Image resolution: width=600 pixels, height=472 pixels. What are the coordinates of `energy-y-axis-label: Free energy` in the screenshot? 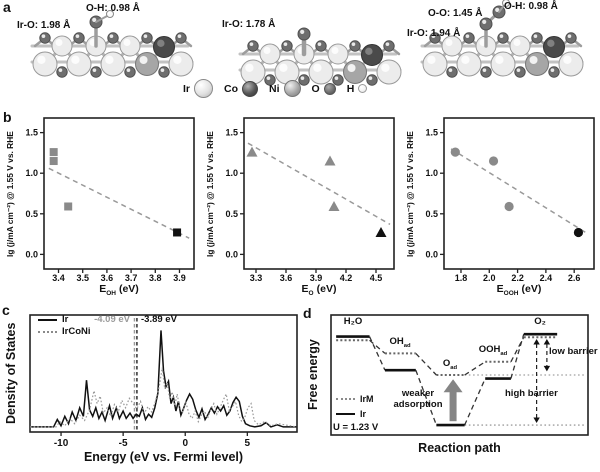 It's located at (313, 375).